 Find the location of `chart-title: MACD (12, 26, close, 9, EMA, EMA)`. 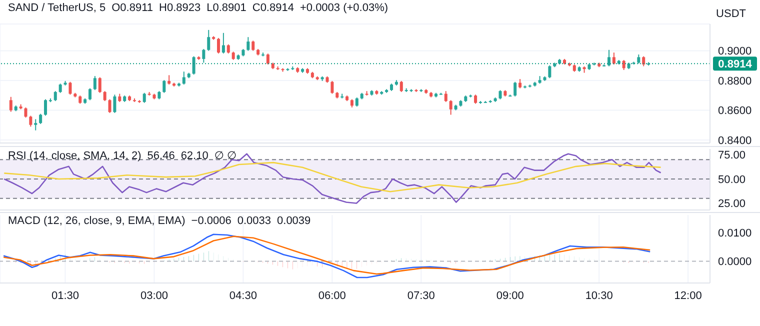

chart-title: MACD (12, 26, close, 9, EMA, EMA) is located at coordinates (97, 221).